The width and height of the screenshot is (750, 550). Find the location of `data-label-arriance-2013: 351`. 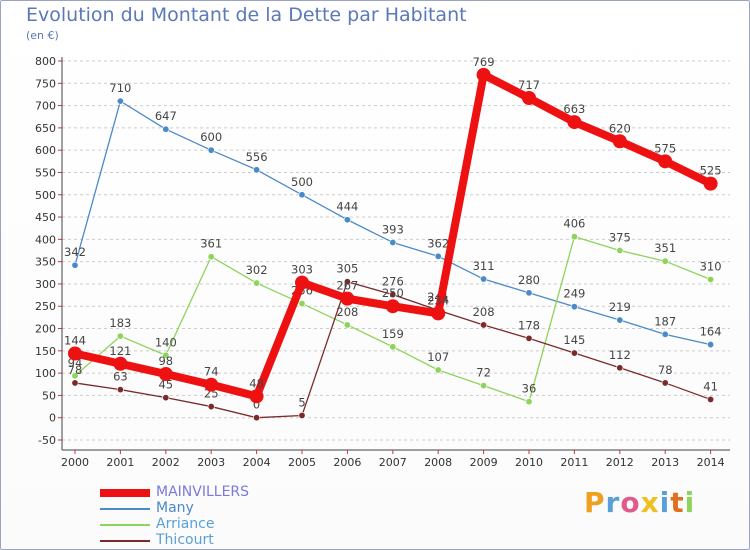

data-label-arriance-2013: 351 is located at coordinates (665, 248).